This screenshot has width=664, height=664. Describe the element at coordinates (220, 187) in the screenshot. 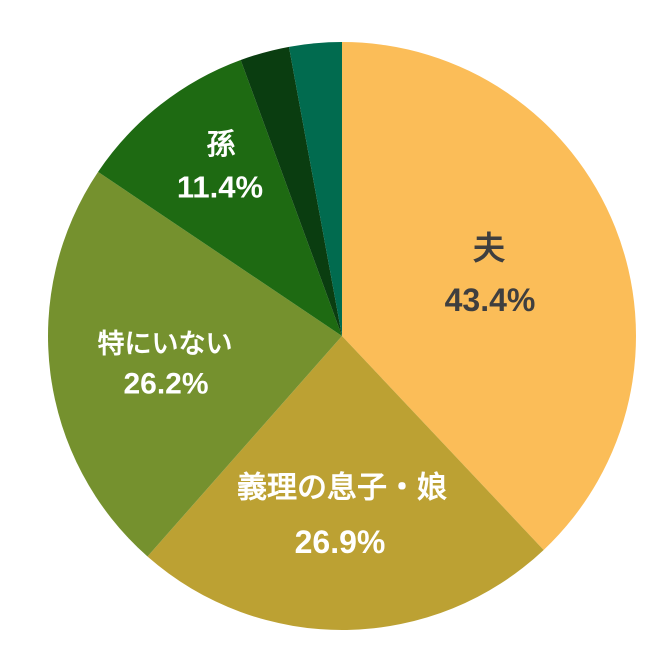

I see `slice-data-label: 11.4%` at that location.